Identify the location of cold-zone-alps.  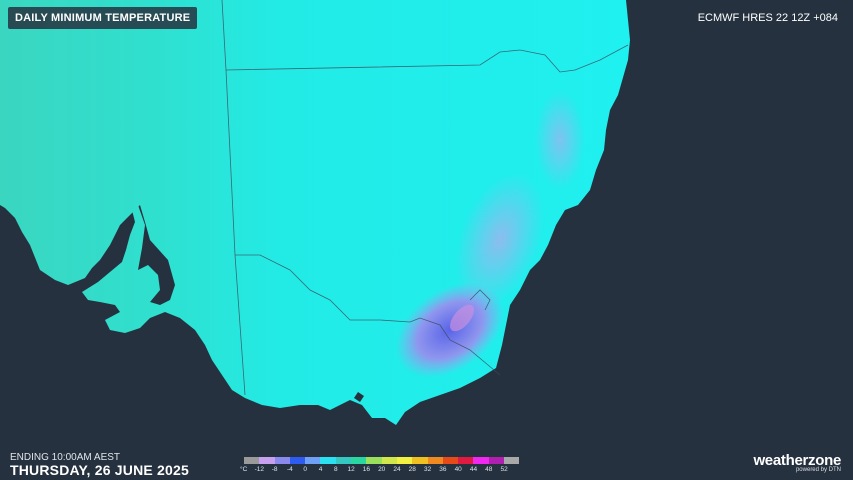
(450, 330).